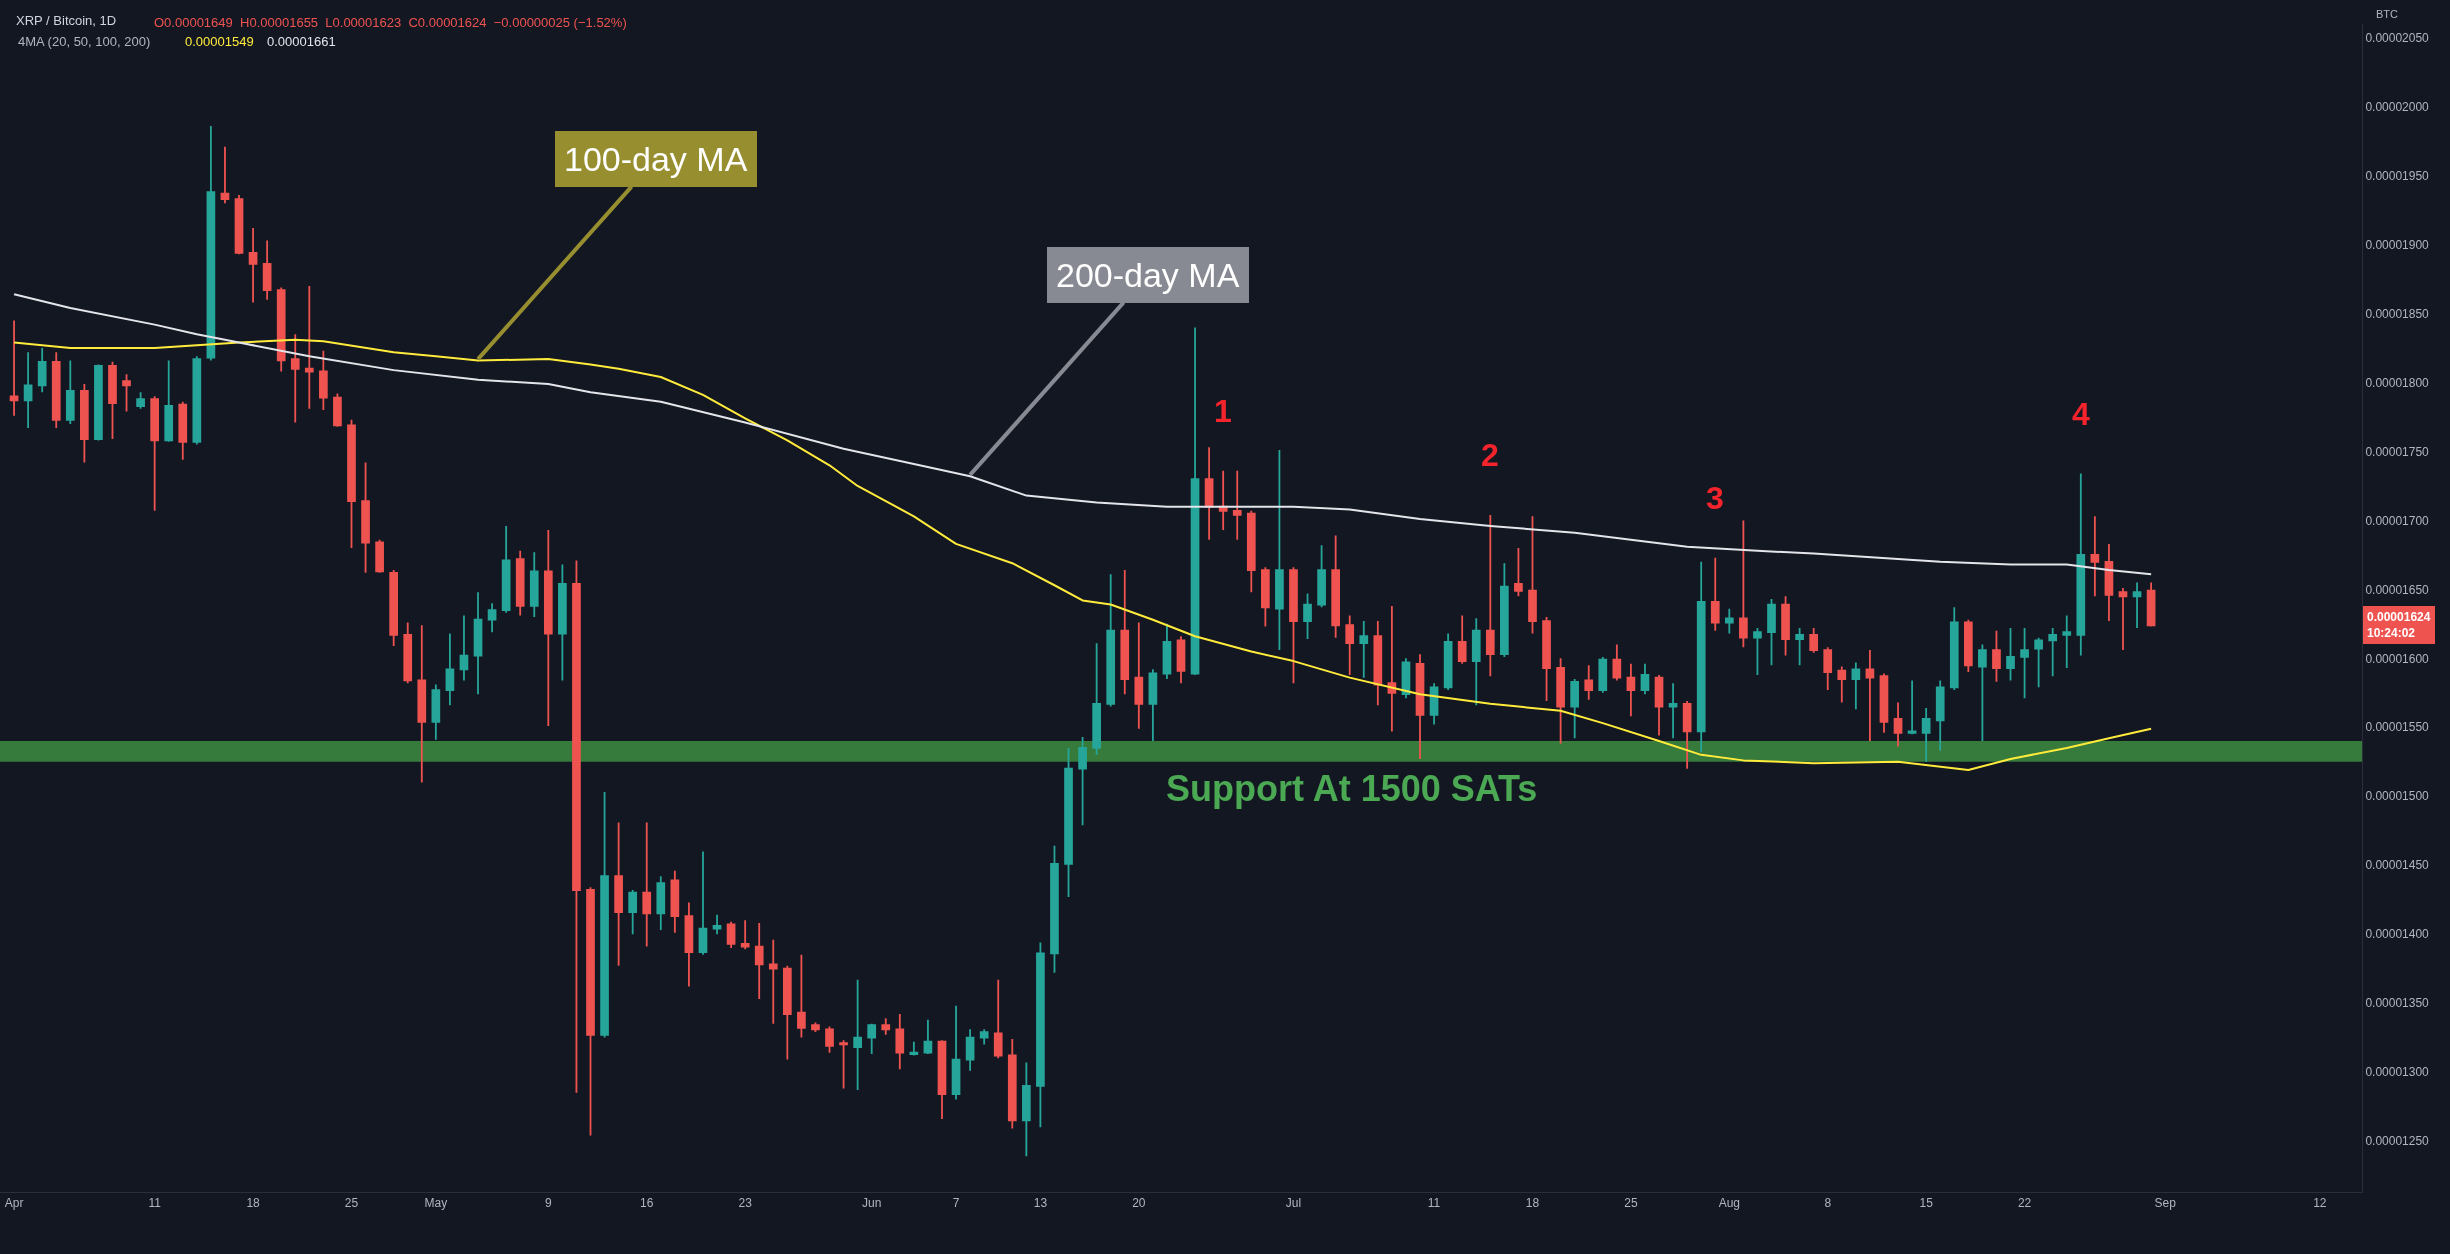  Describe the element at coordinates (2397, 1072) in the screenshot. I see `y-tick-label: 0.00001300` at that location.